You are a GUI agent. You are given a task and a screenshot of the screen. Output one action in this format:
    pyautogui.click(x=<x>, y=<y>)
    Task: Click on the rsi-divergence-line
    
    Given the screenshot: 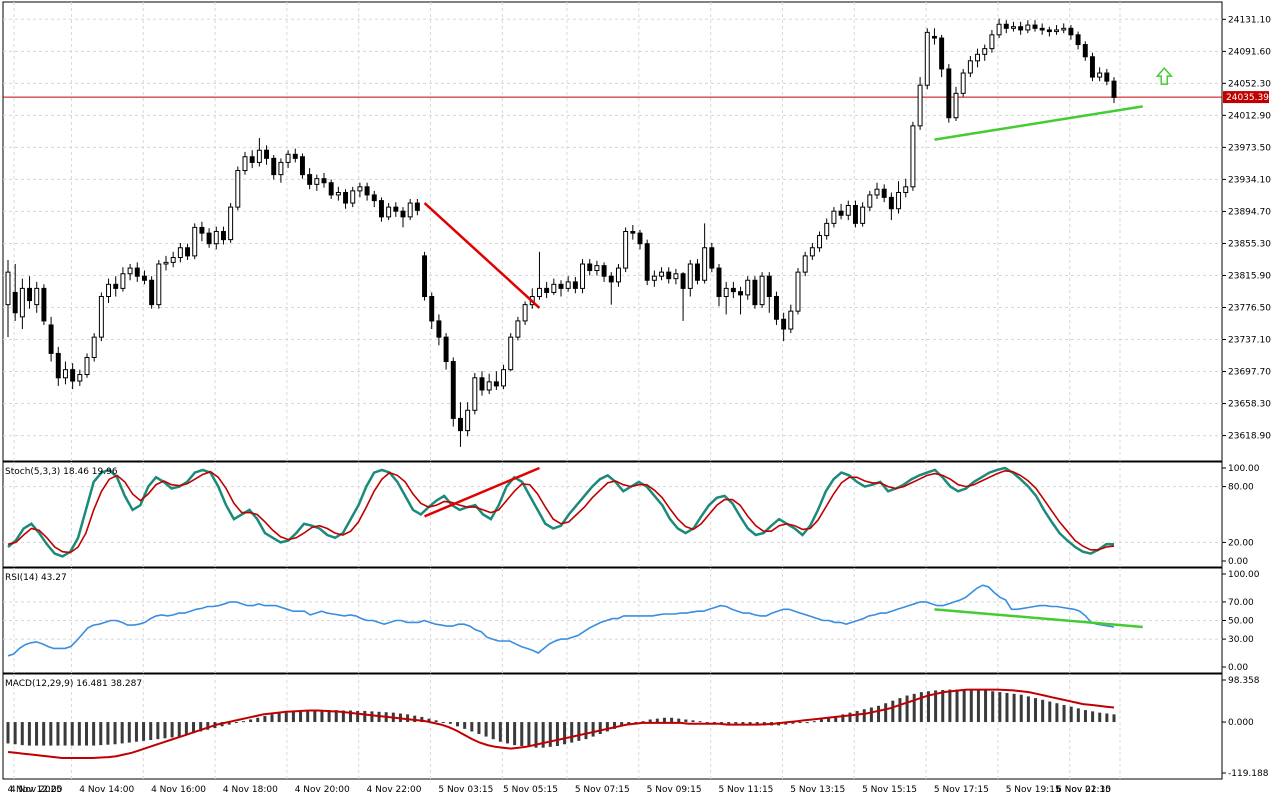 What is the action you would take?
    pyautogui.click(x=1038, y=618)
    